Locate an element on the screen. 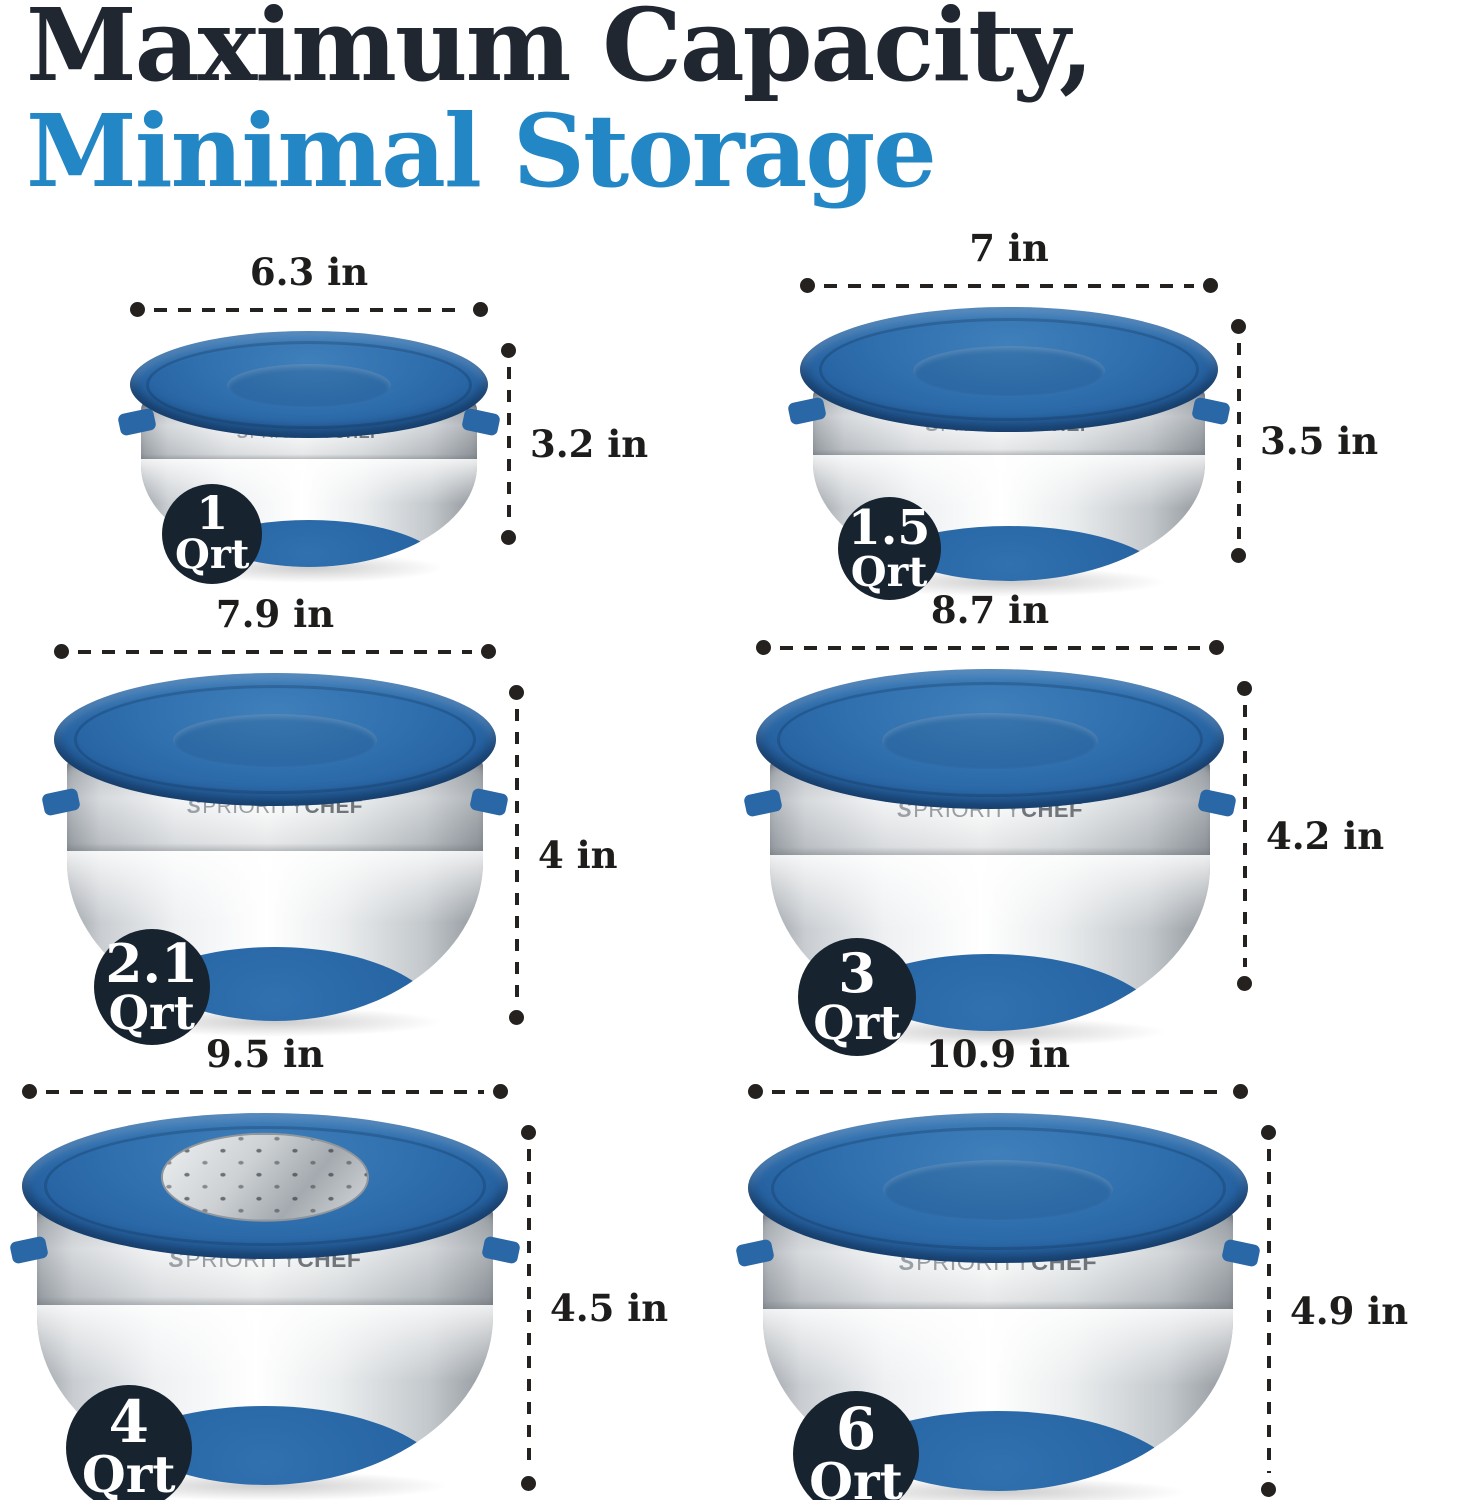 This screenshot has height=1500, width=1473. capacity-badge: 1.5 Qrt is located at coordinates (889, 549).